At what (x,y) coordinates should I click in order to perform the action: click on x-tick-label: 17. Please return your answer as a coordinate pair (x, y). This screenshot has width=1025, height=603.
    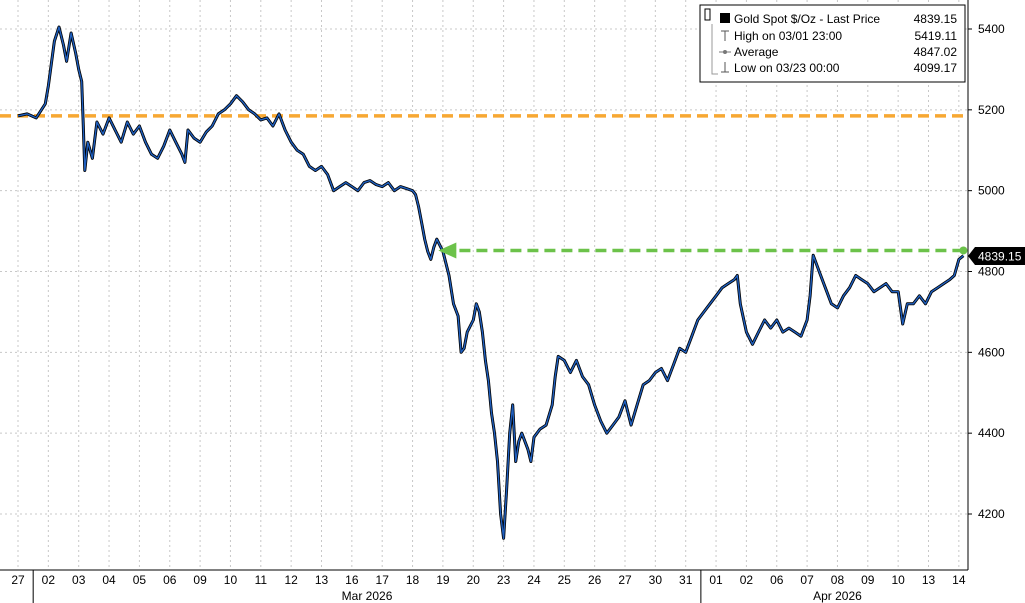
    Looking at the image, I should click on (383, 580).